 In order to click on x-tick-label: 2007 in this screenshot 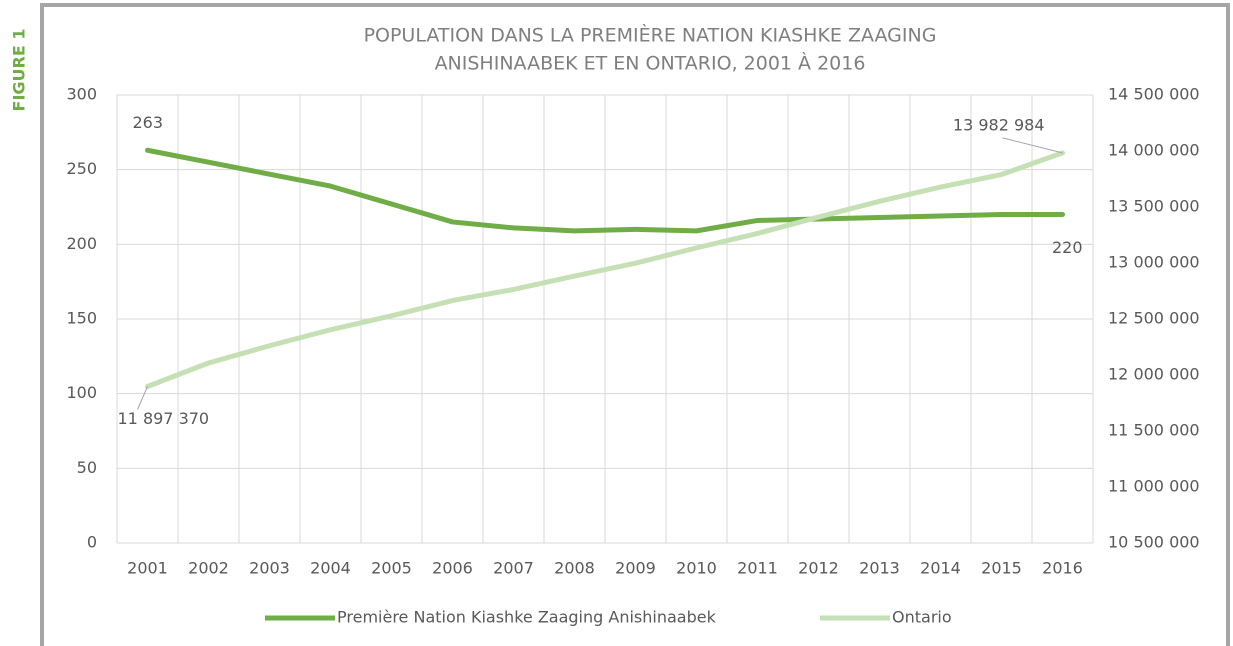, I will do `click(513, 568)`.